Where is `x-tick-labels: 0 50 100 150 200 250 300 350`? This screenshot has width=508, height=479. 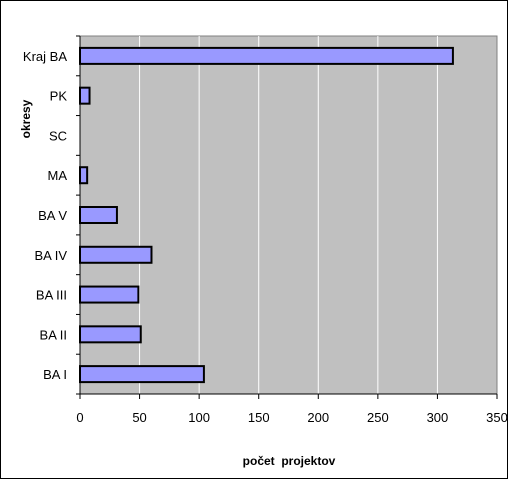 x-tick-labels: 0 50 100 150 200 250 300 350 is located at coordinates (291, 417).